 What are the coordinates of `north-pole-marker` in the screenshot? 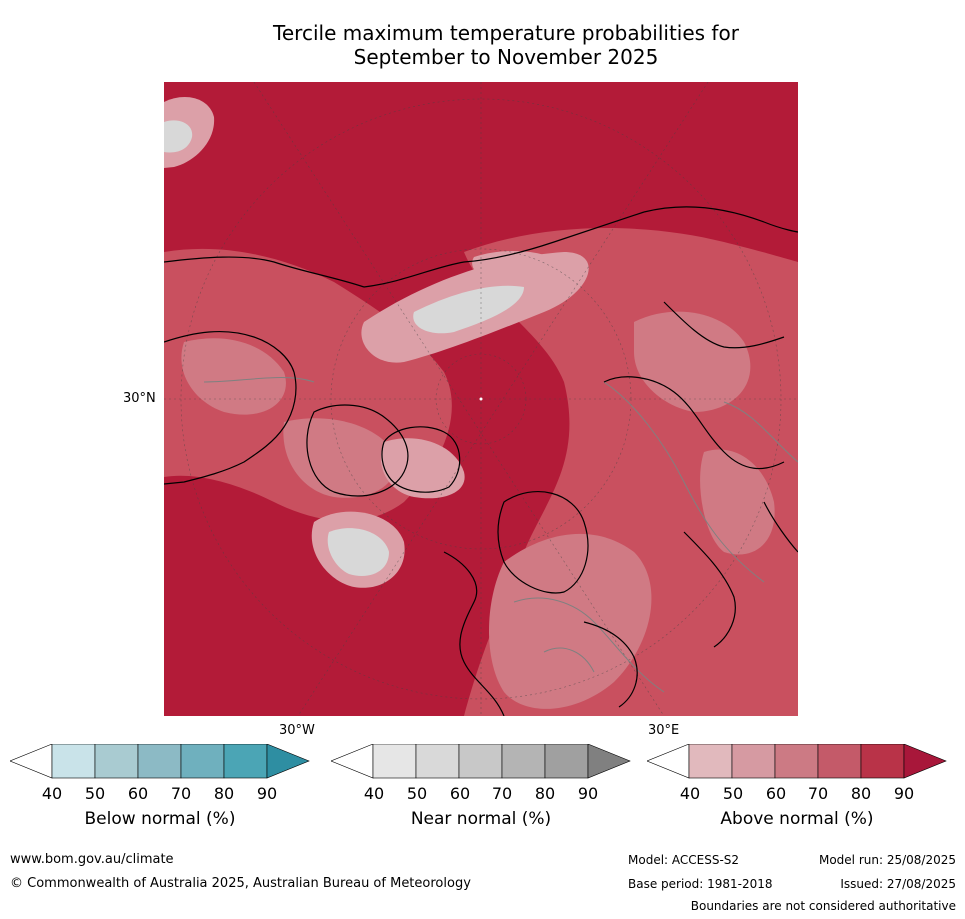 It's located at (481, 399).